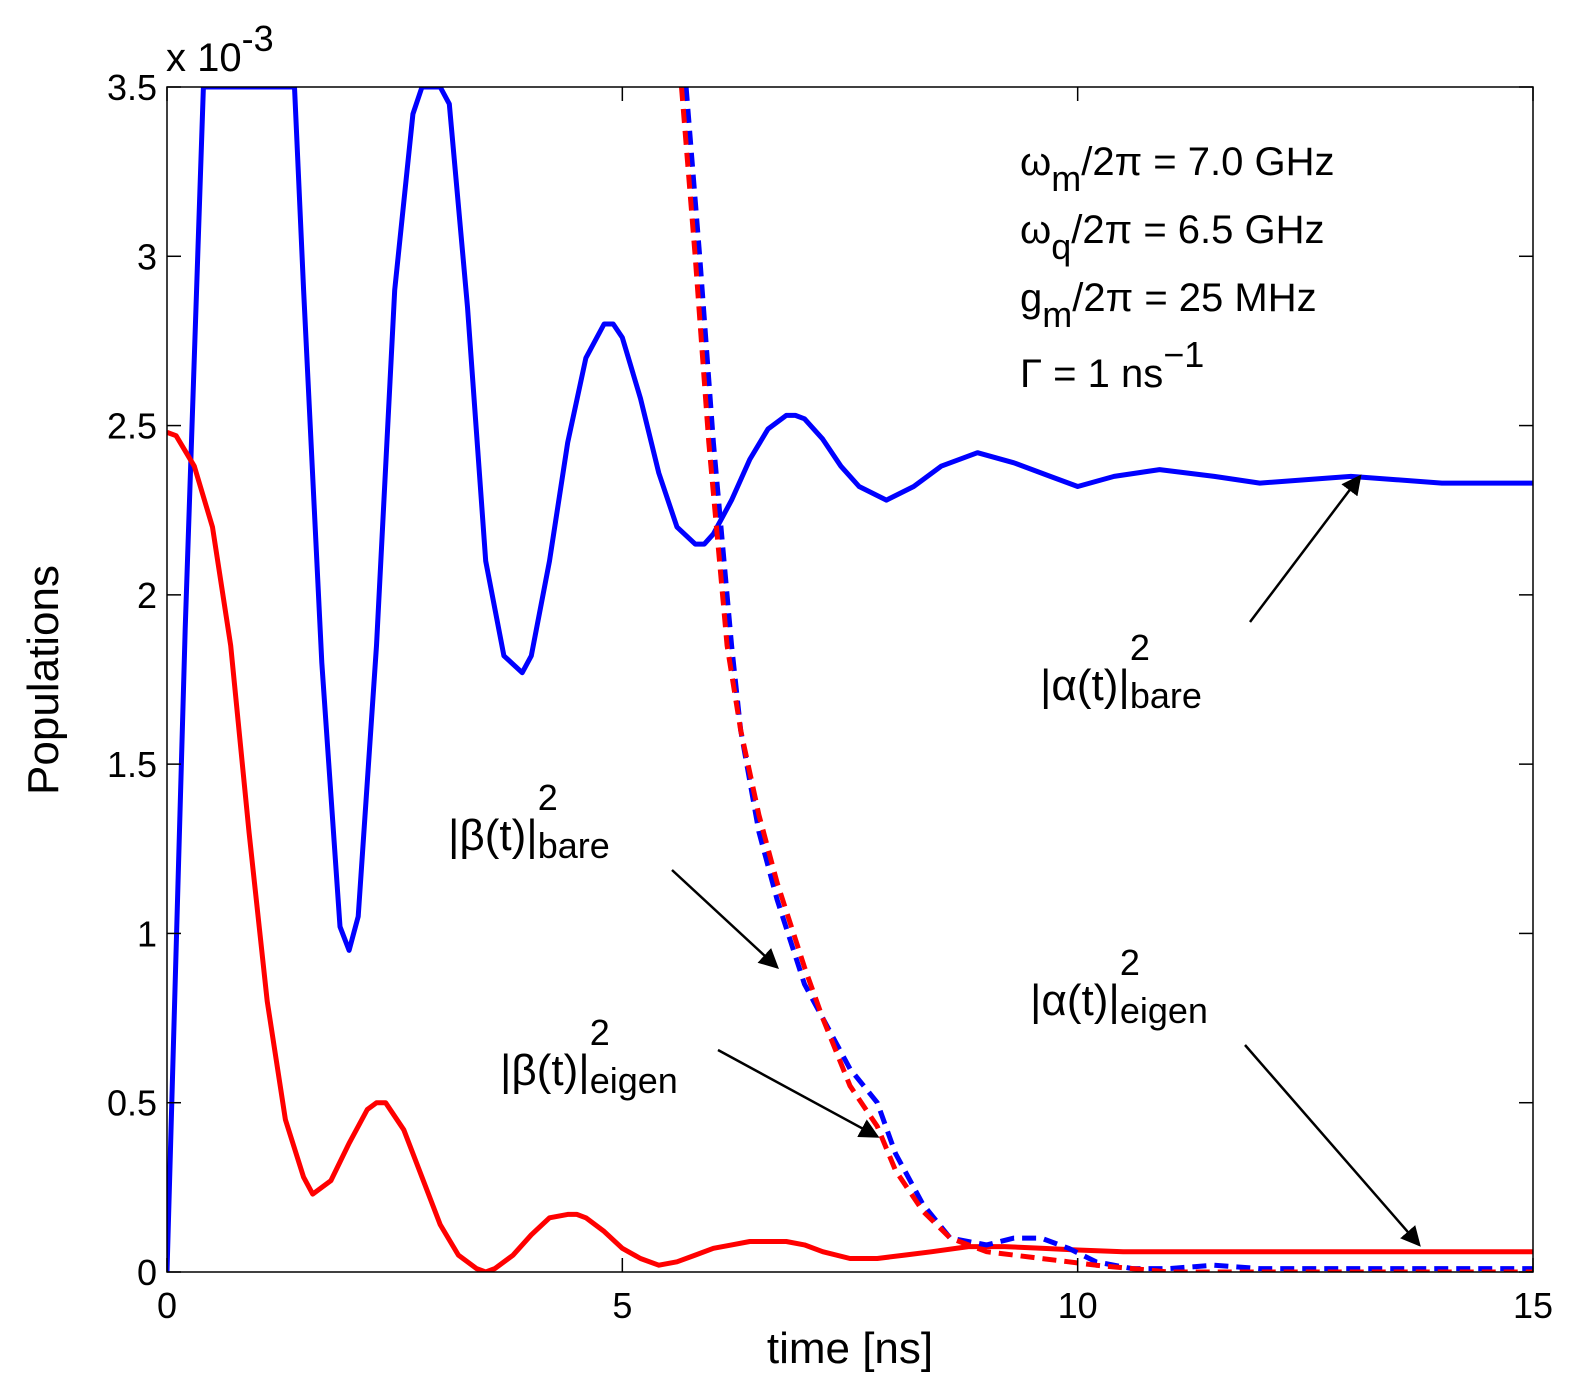  What do you see at coordinates (132, 87) in the screenshot?
I see `y-tick-label: 3.5` at bounding box center [132, 87].